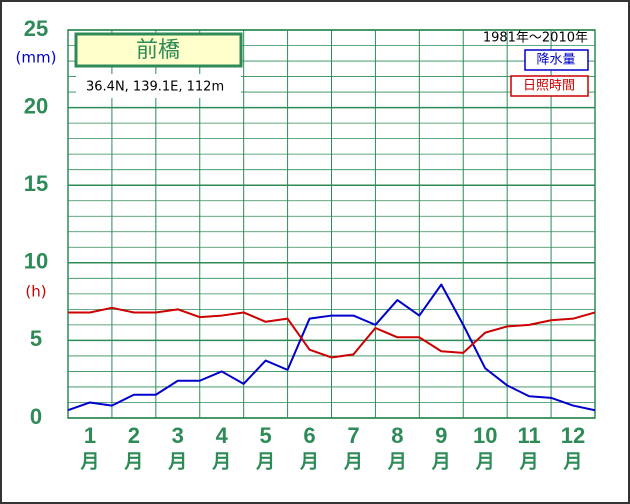  I want to click on title-box, so click(158, 50).